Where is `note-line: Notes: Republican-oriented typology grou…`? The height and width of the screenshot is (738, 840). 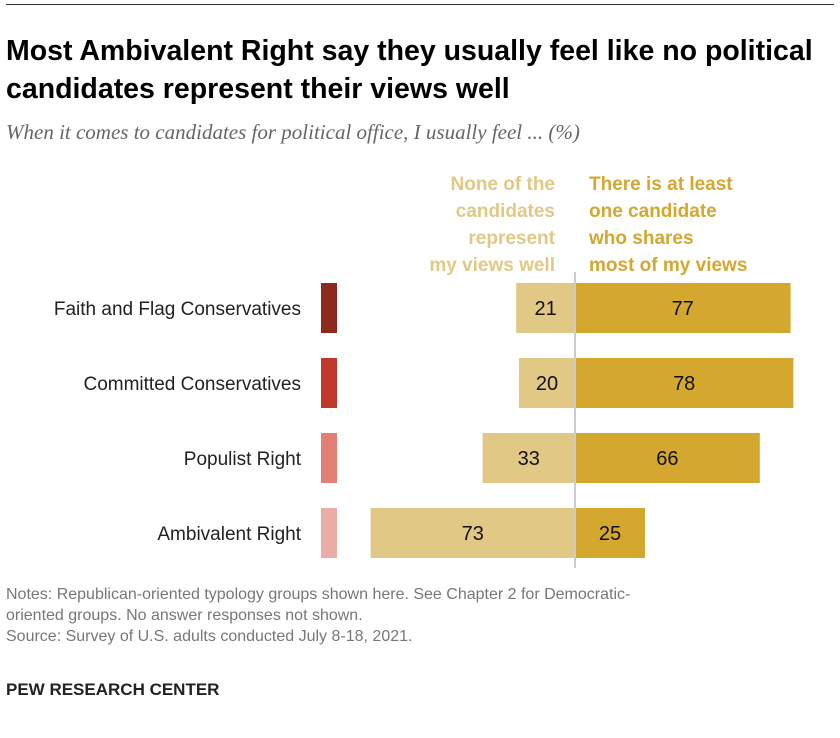
note-line: Notes: Republican-oriented typology grou… is located at coordinates (318, 594).